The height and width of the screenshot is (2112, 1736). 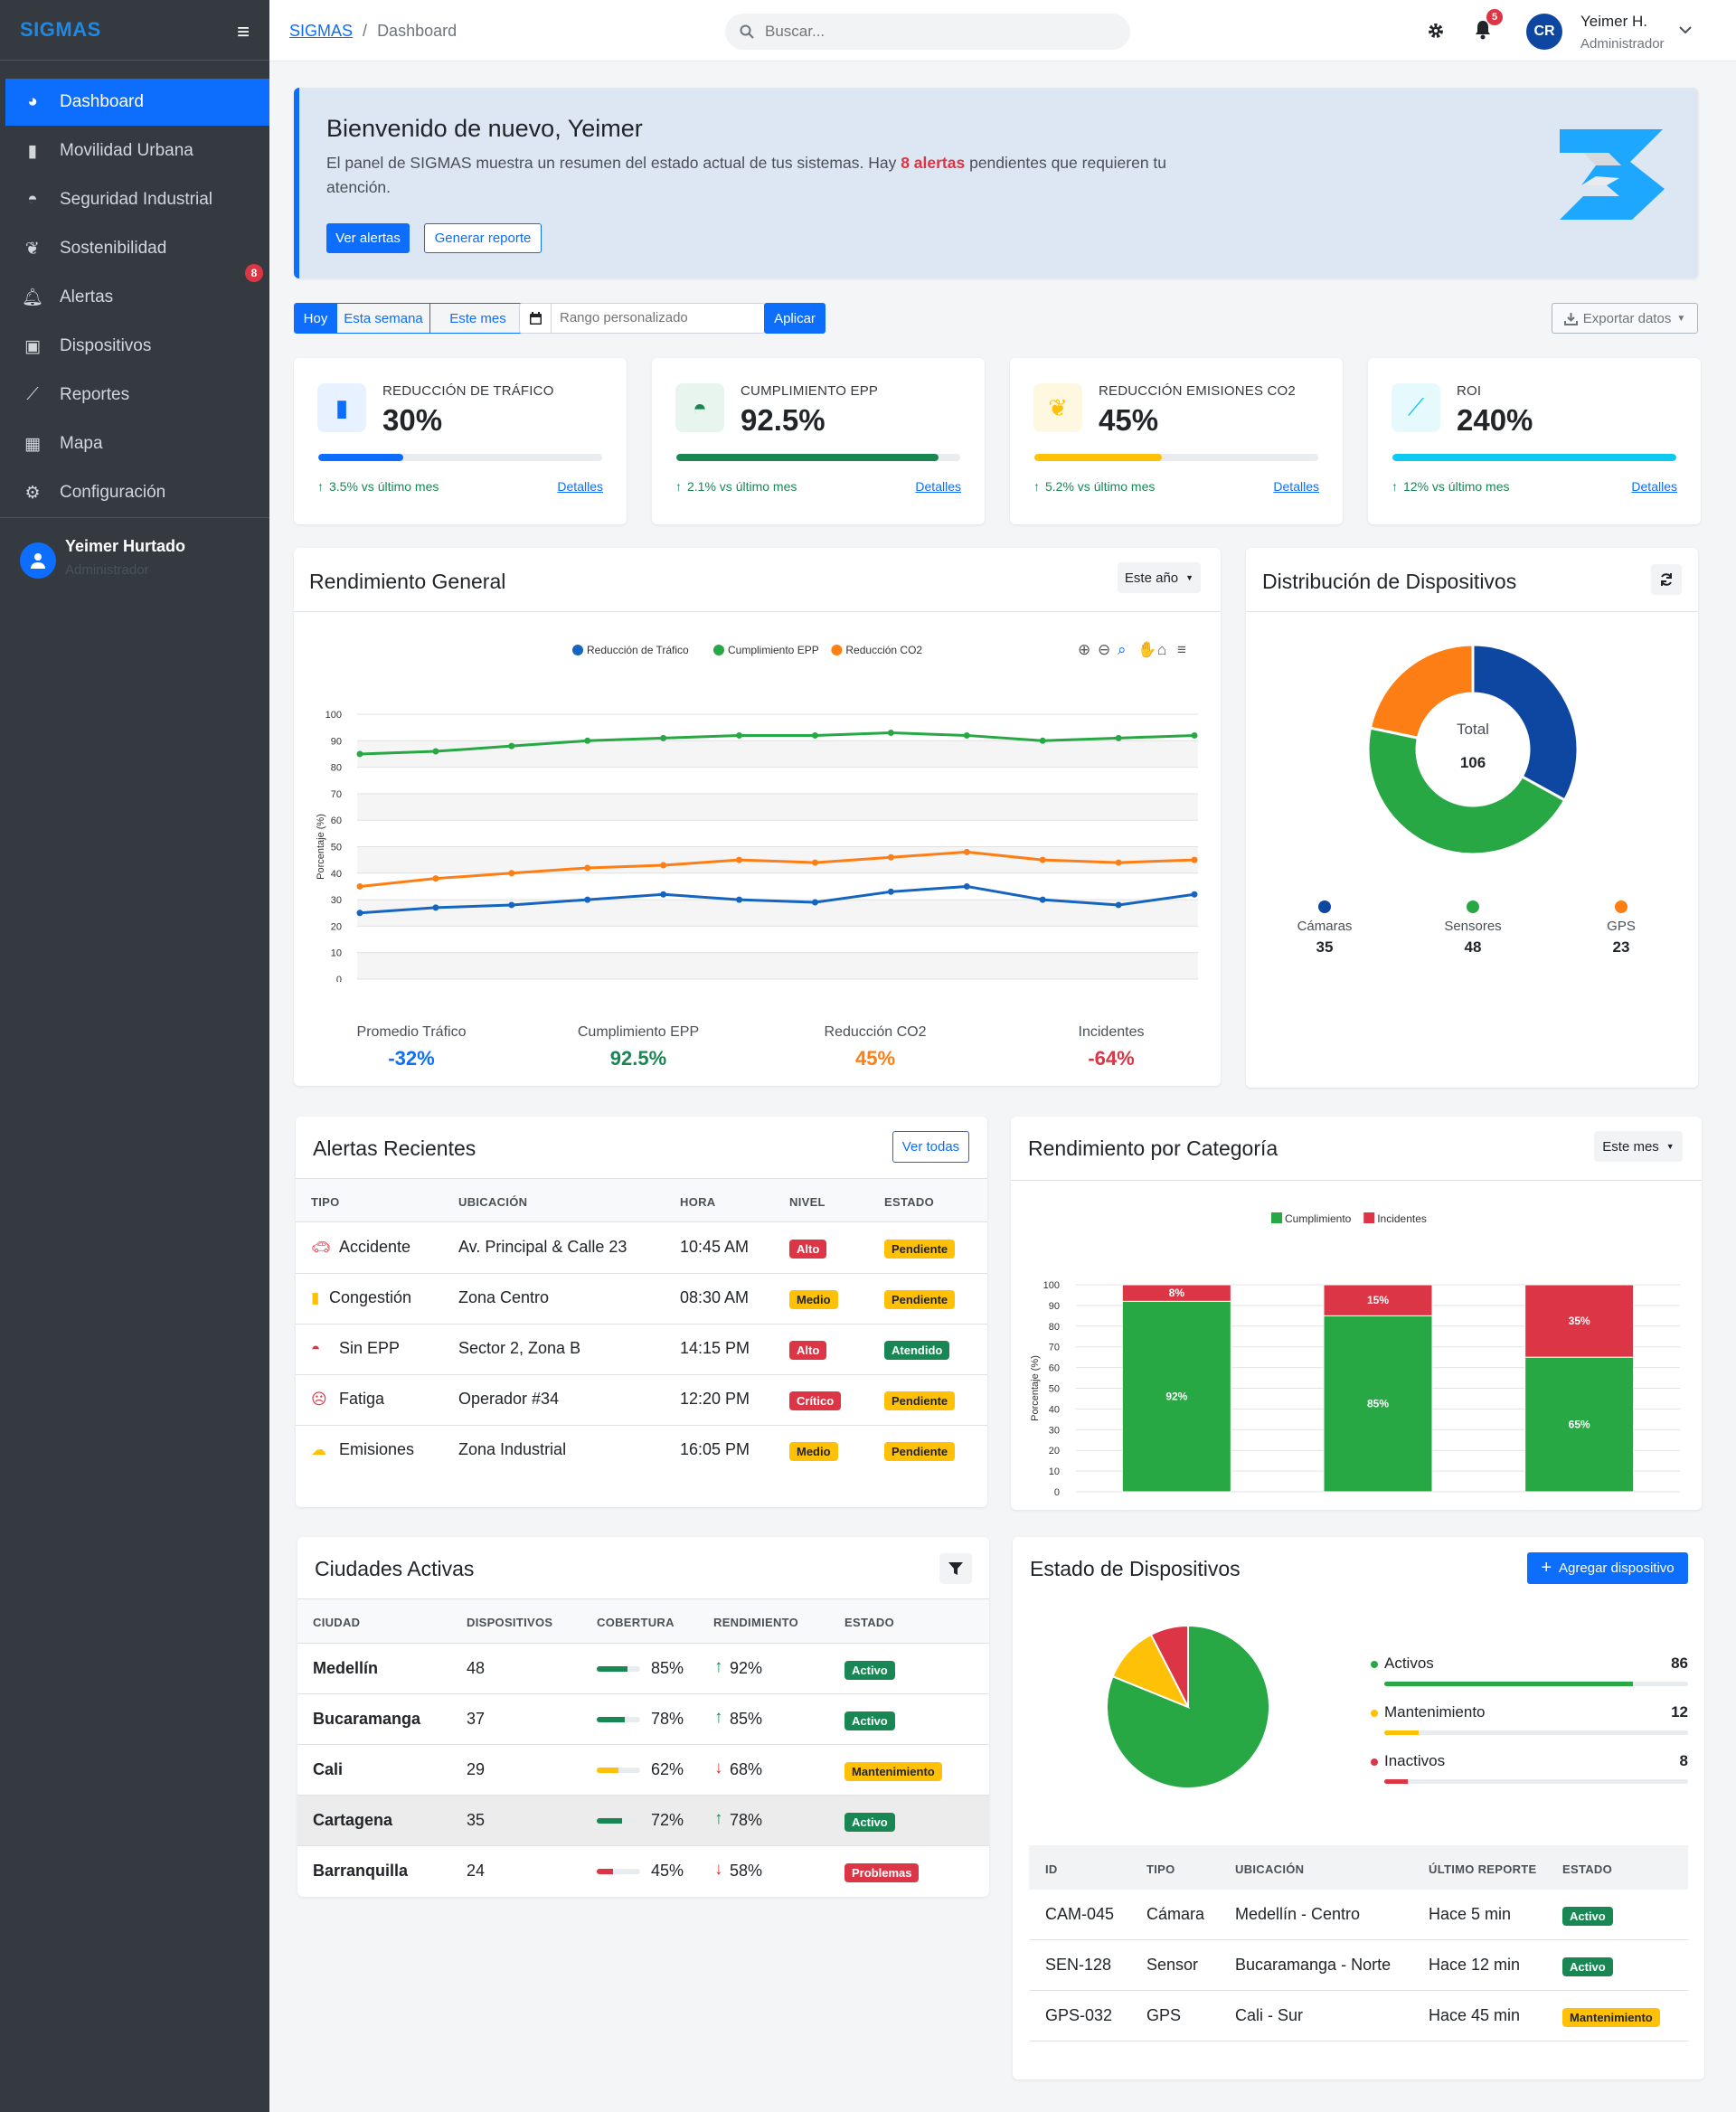 What do you see at coordinates (1544, 32) in the screenshot?
I see `user-avatar: CR` at bounding box center [1544, 32].